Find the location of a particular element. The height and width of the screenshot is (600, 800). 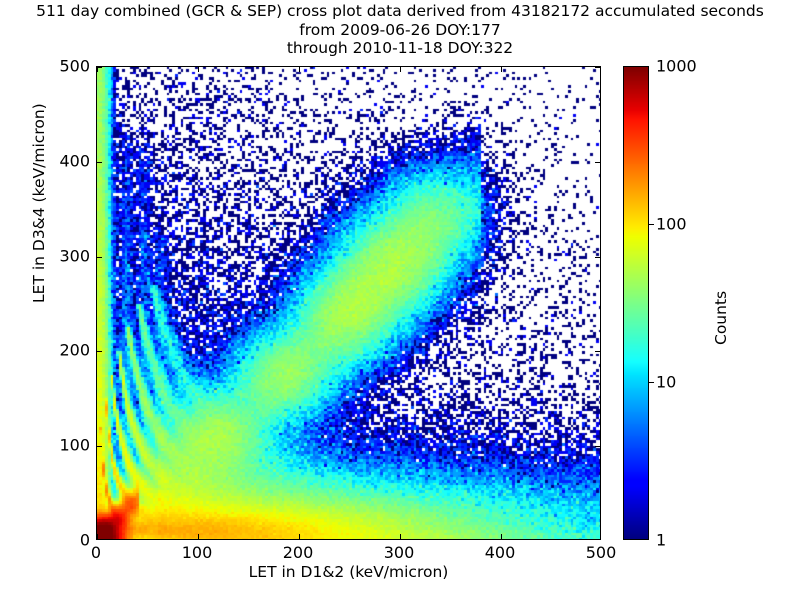

colorbar is located at coordinates (636, 303).